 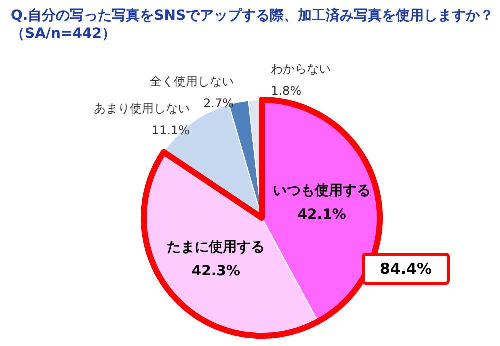 I want to click on slice-label: わからない, so click(x=301, y=69).